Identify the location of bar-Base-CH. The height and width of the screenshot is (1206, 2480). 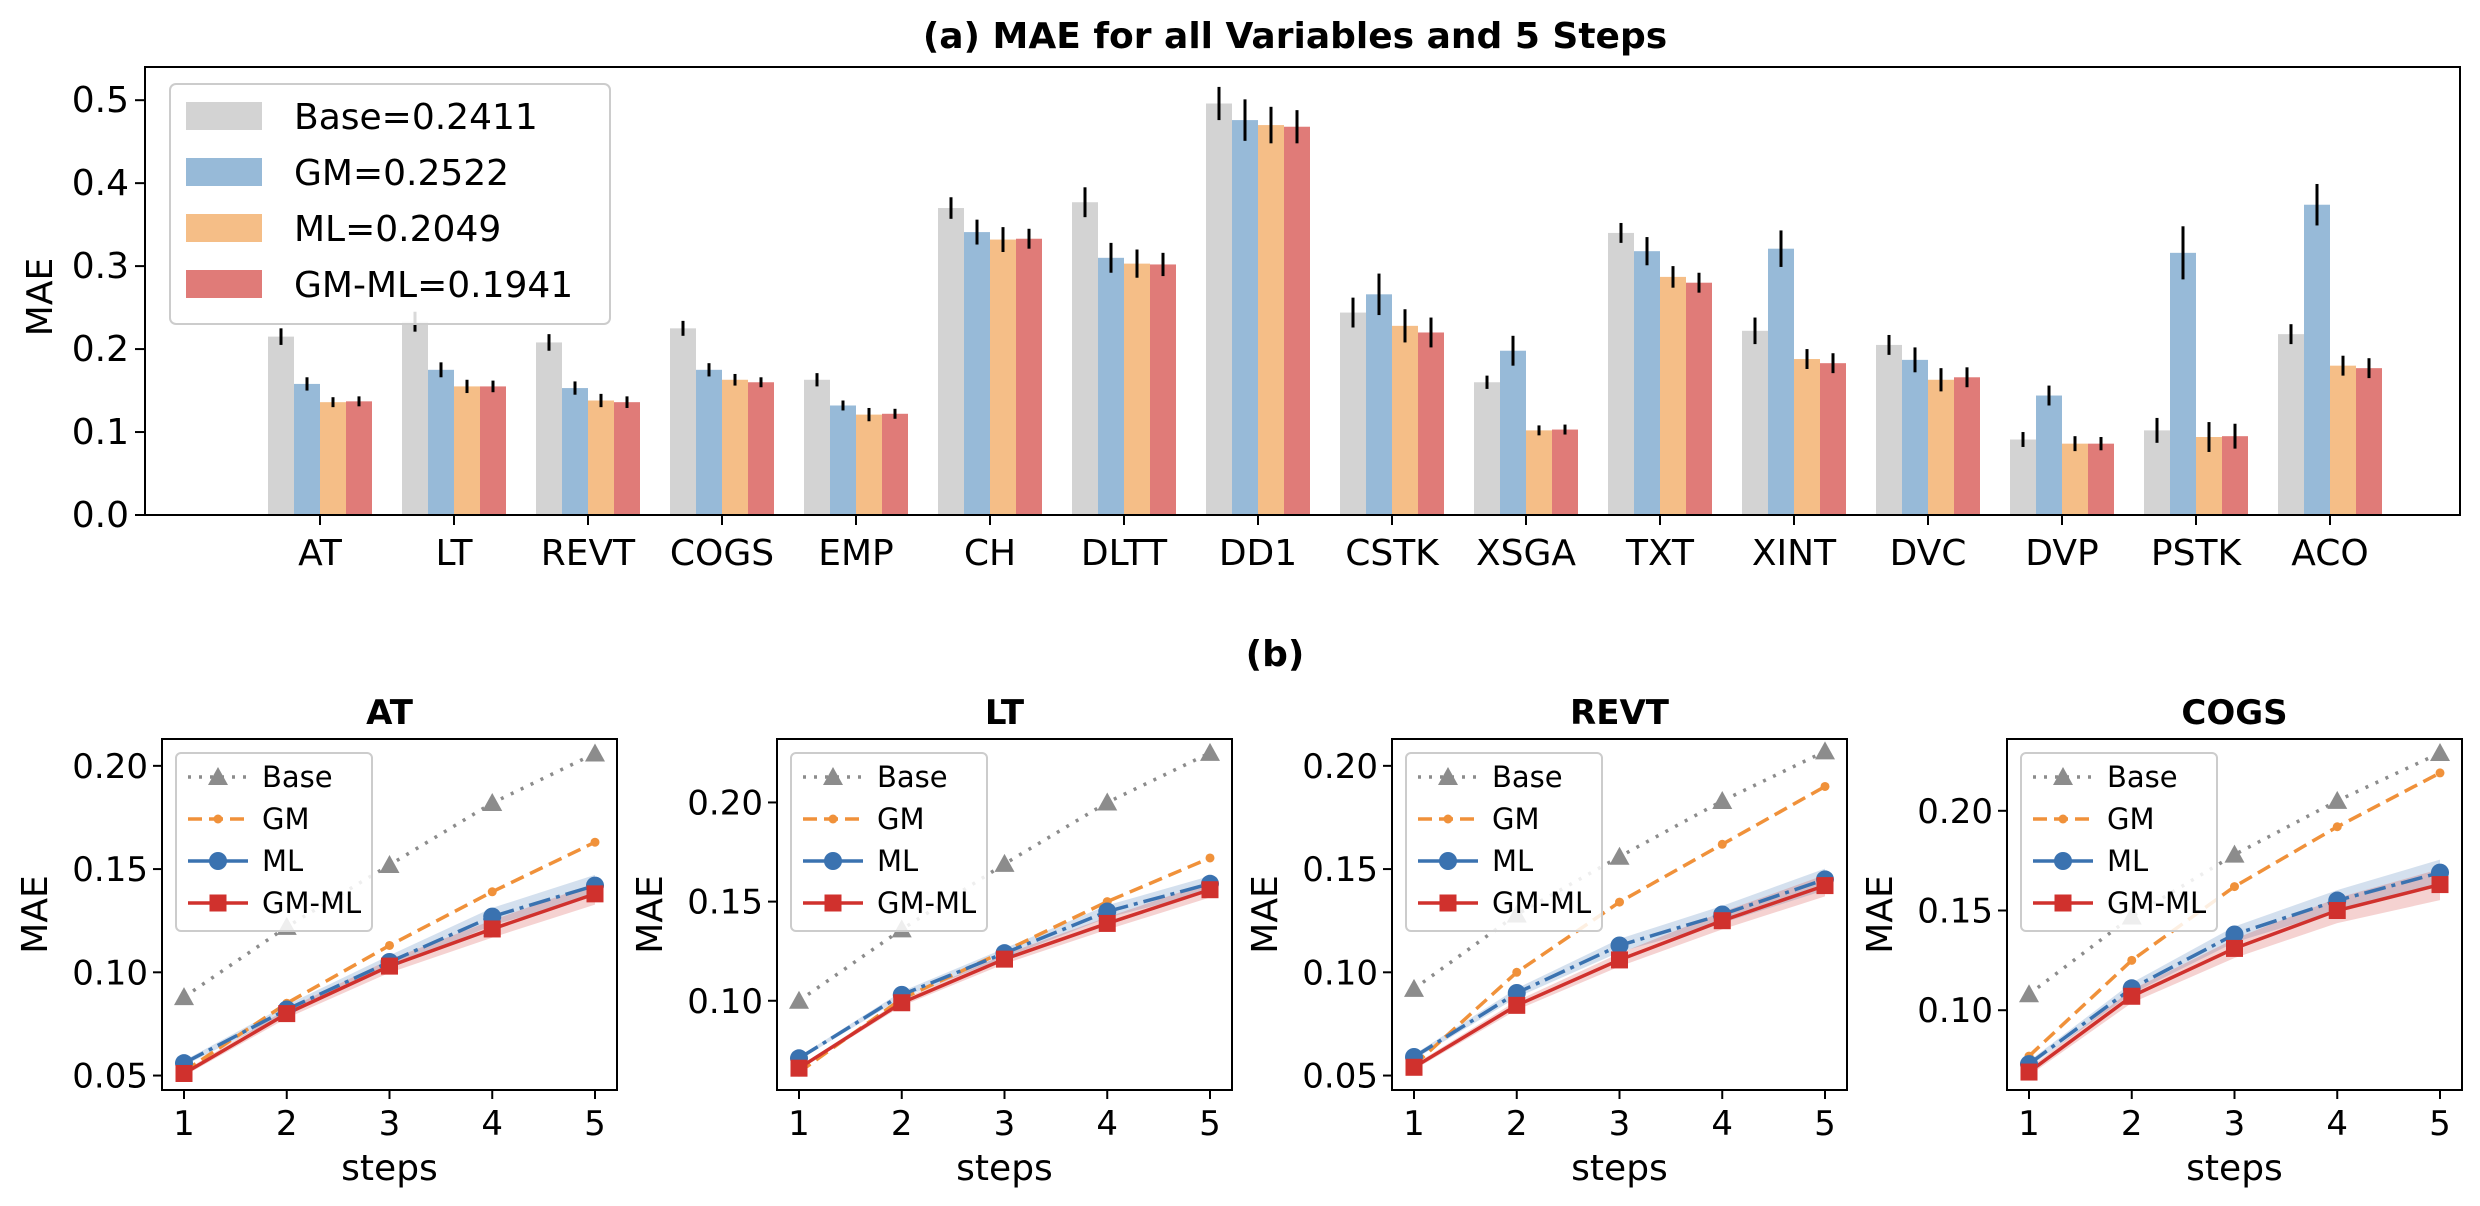
(951, 361).